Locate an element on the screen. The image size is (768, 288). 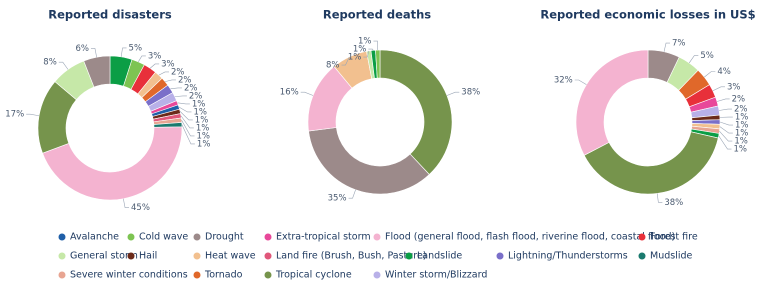
legend-label: Forest fire is located at coordinates (674, 237).